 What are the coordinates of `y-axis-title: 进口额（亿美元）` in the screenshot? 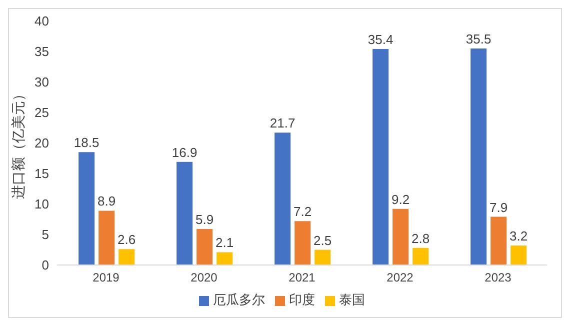 It's located at (18, 143).